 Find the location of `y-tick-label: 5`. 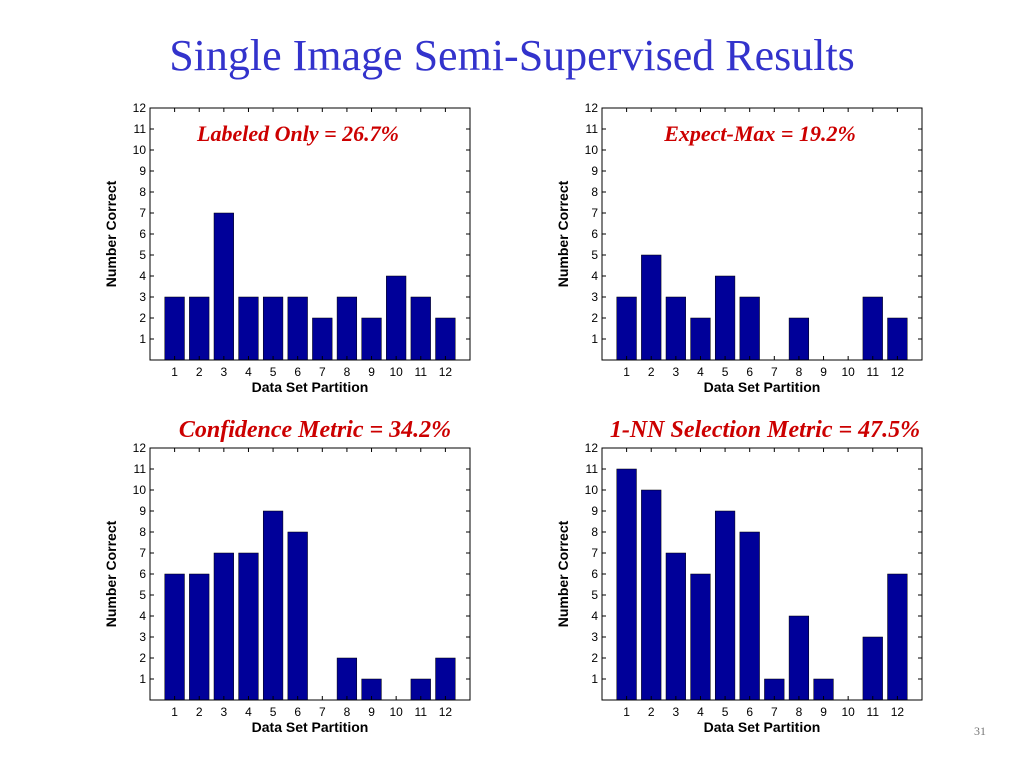

y-tick-label: 5 is located at coordinates (594, 255).